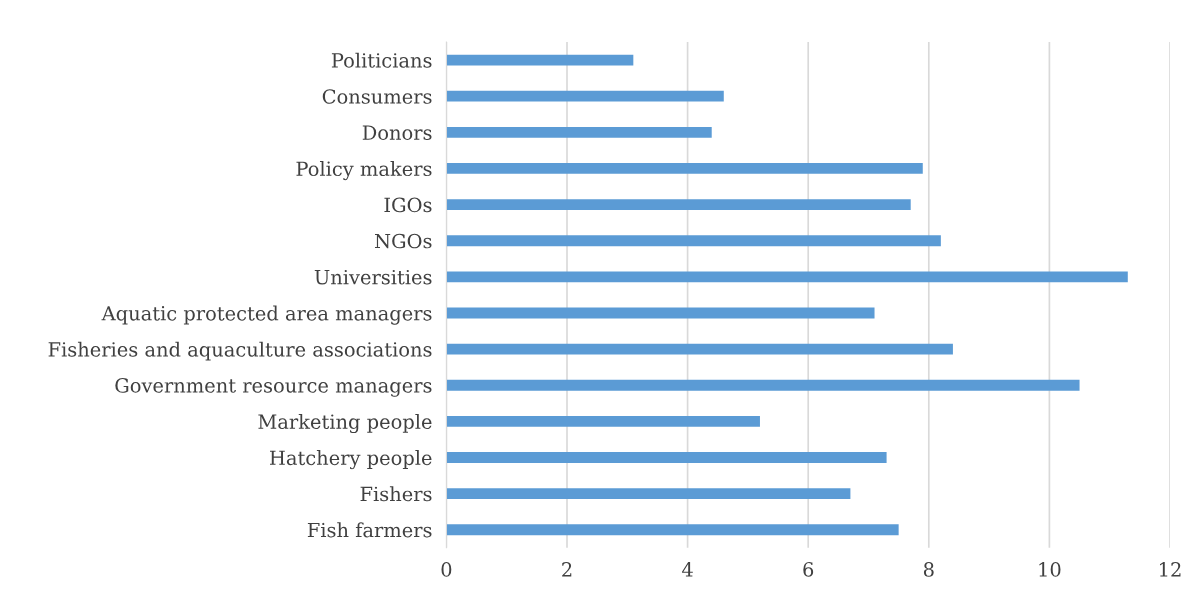 This screenshot has height=600, width=1200. What do you see at coordinates (446, 569) in the screenshot?
I see `x-tick-label: 0` at bounding box center [446, 569].